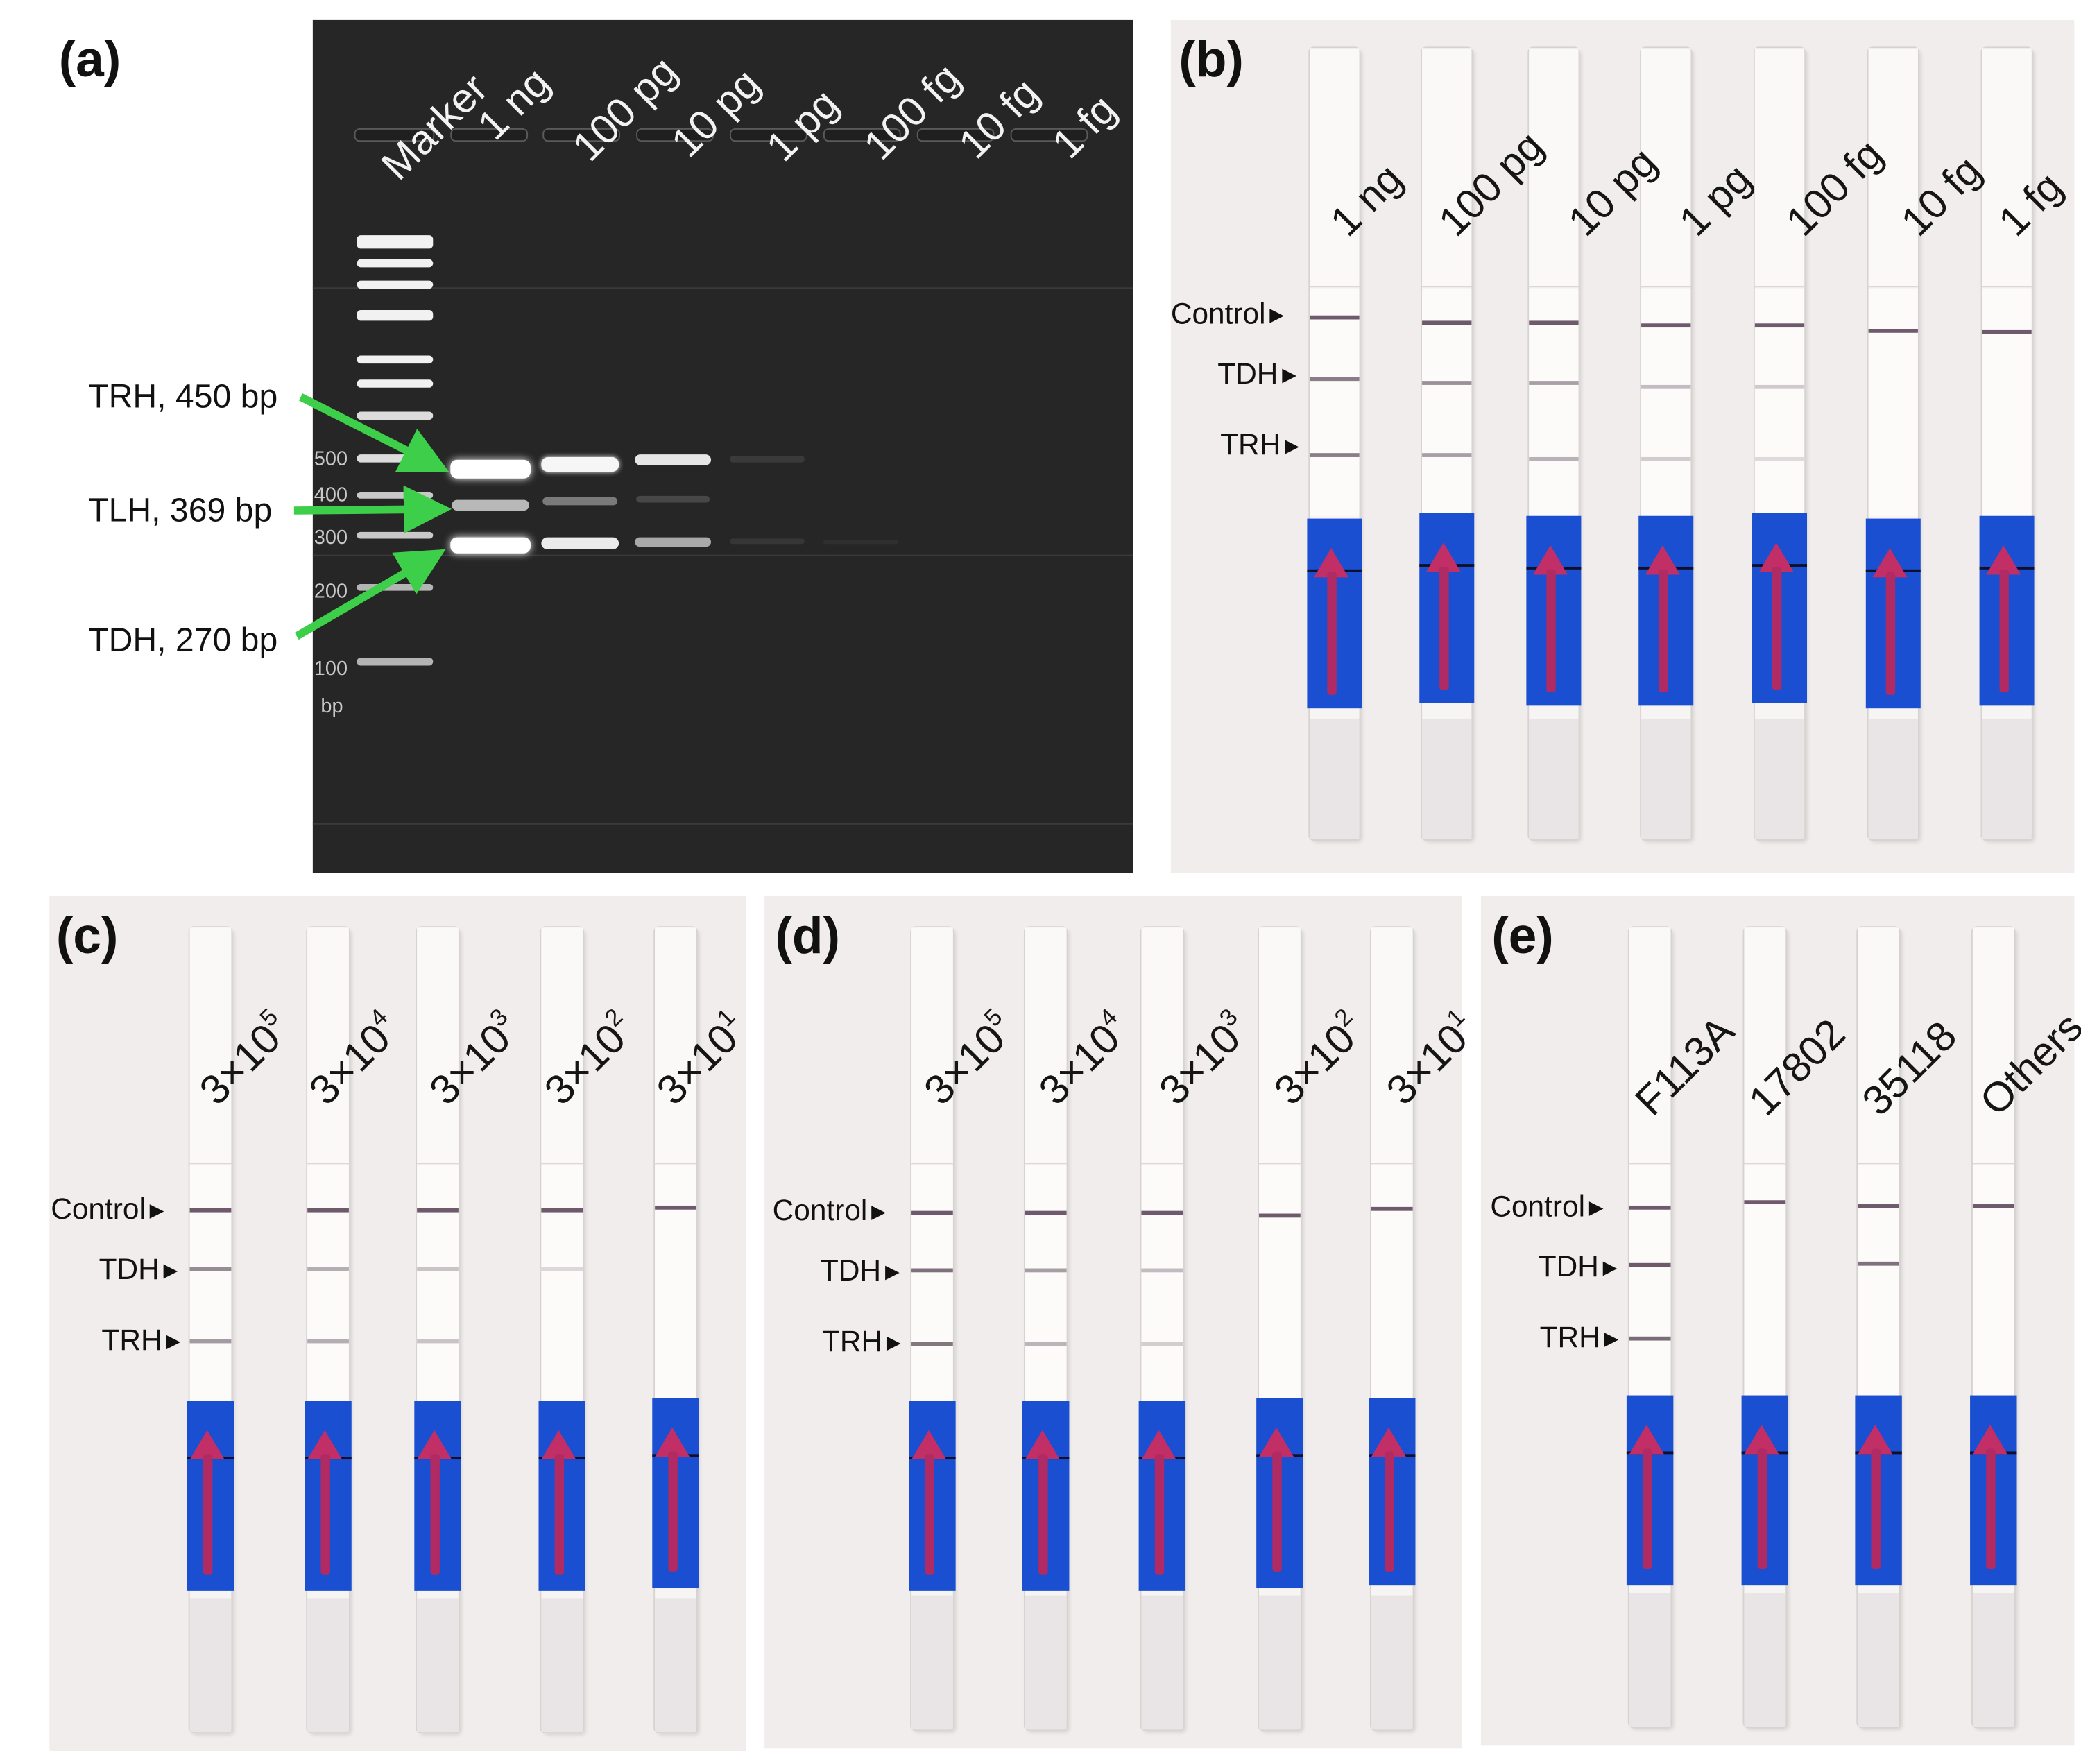 The height and width of the screenshot is (1764, 2081). I want to click on ladder-size-label: 400, so click(331, 495).